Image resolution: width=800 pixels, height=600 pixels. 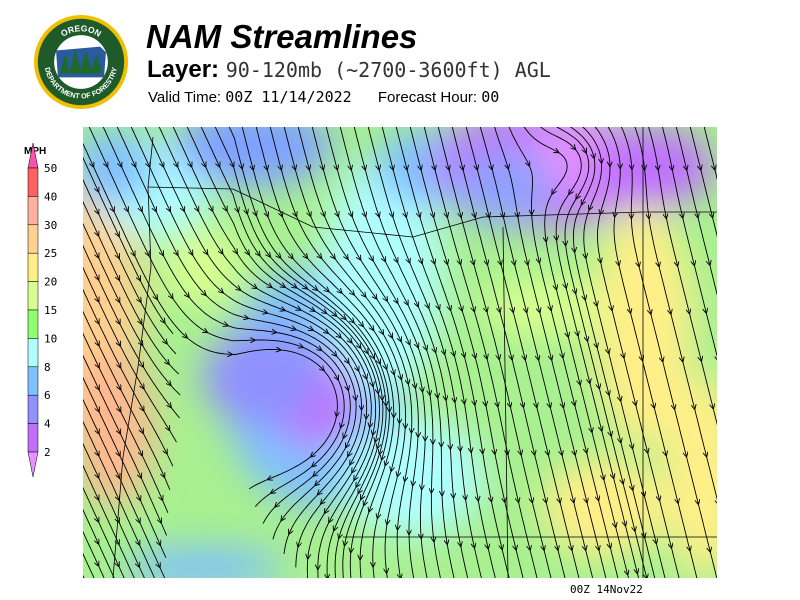 What do you see at coordinates (47, 452) in the screenshot?
I see `legend-tick-label: 2` at bounding box center [47, 452].